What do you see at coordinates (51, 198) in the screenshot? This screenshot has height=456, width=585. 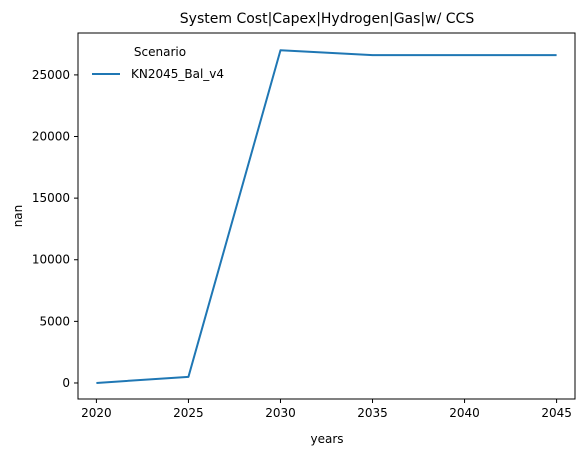 I see `y-tick-label: 15000` at bounding box center [51, 198].